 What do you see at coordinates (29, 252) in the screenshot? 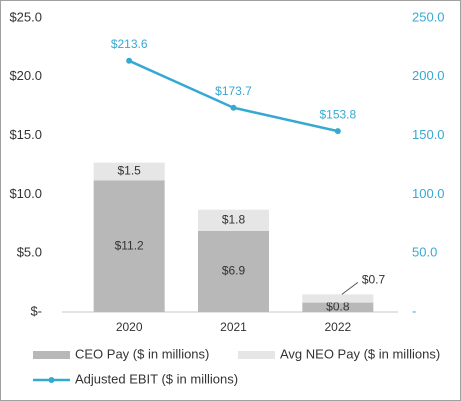
I see `y-tick-label: $5.0` at bounding box center [29, 252].